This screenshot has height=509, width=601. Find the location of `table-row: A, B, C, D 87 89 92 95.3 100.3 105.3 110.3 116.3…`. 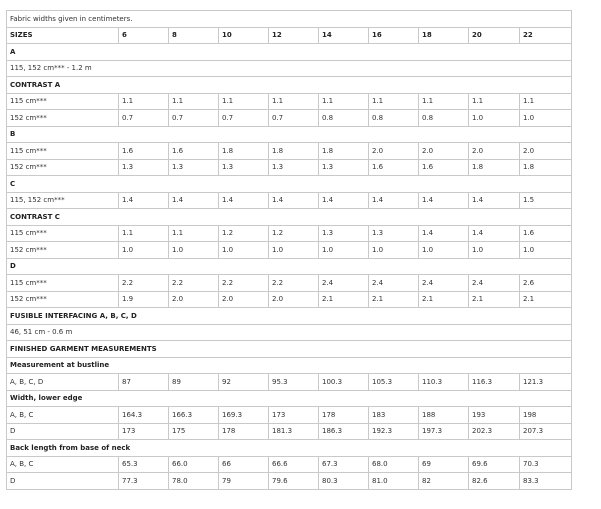

table-row: A, B, C, D 87 89 92 95.3 100.3 105.3 110.3 116.3… is located at coordinates (289, 382).